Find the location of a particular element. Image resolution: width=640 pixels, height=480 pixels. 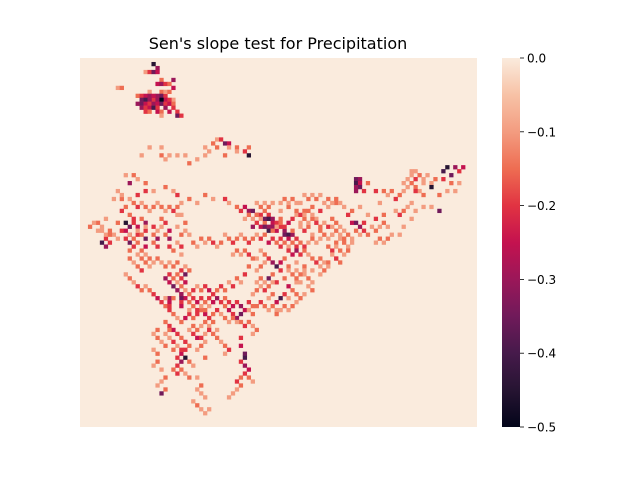

colorbar: 0.0 −0.1 −0.2 −0.3 −0.4 −0.5 is located at coordinates (529, 243).